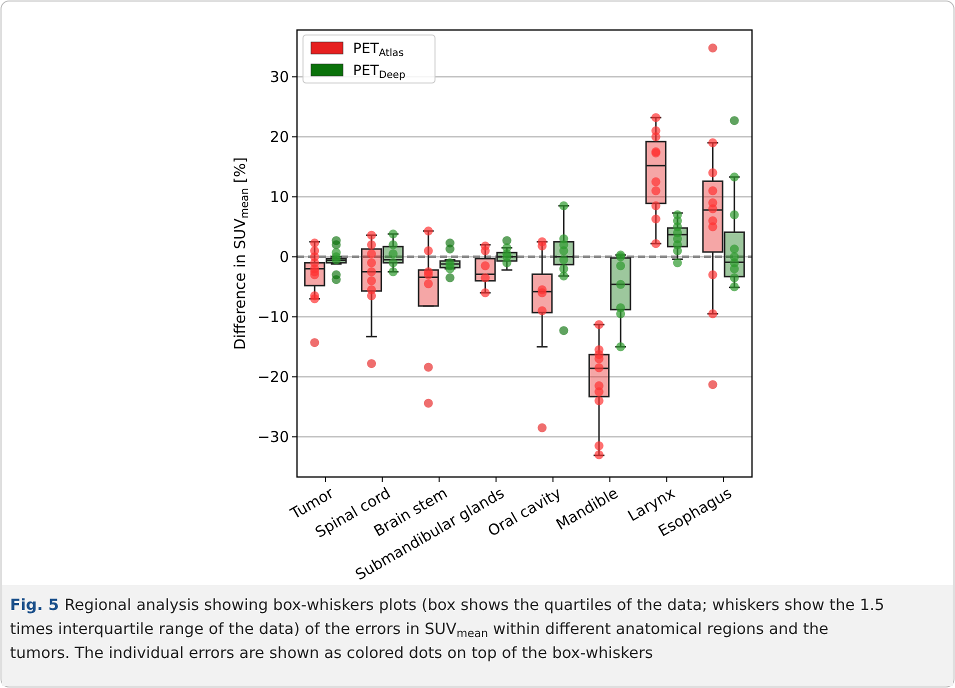 This screenshot has width=955, height=688. Describe the element at coordinates (279, 77) in the screenshot. I see `y-tick-label: 30` at that location.